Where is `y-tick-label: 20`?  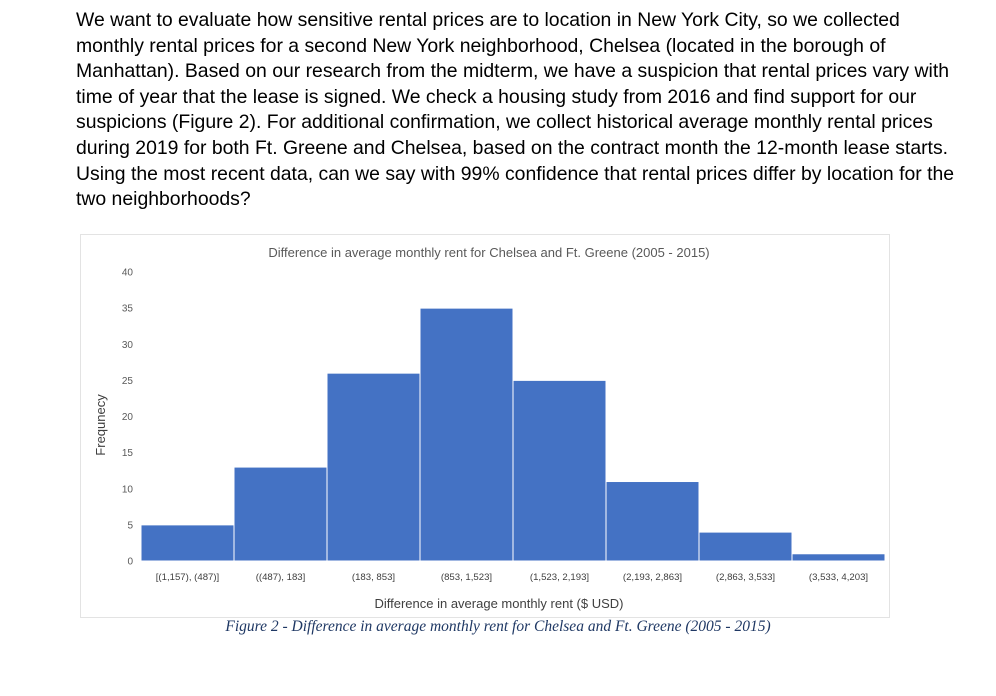 y-tick-label: 20 is located at coordinates (128, 417).